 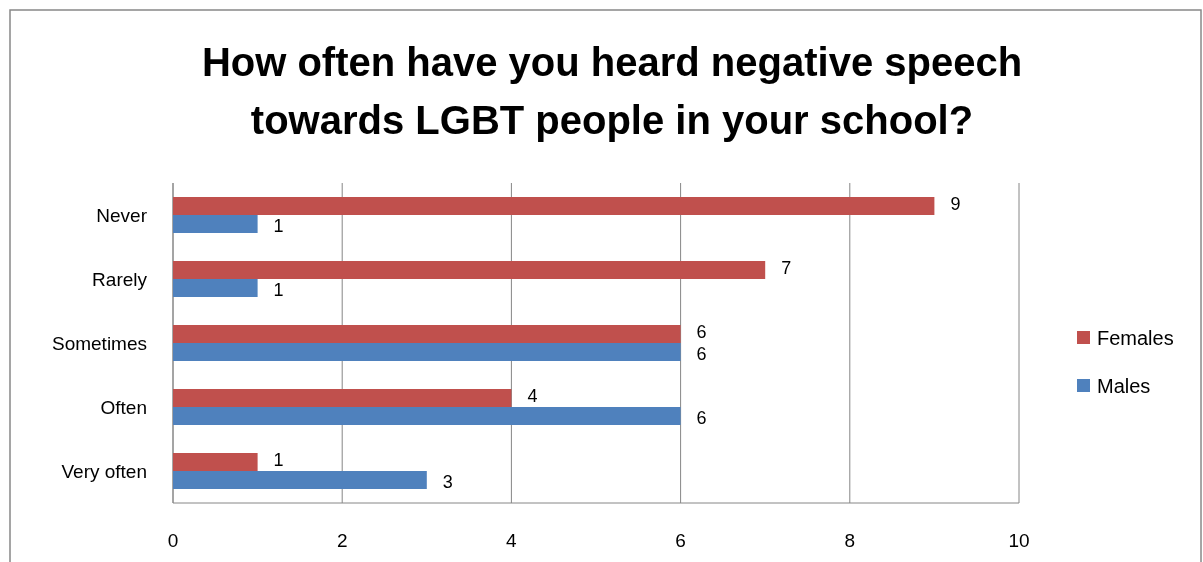 What do you see at coordinates (955, 204) in the screenshot?
I see `data-label: 9` at bounding box center [955, 204].